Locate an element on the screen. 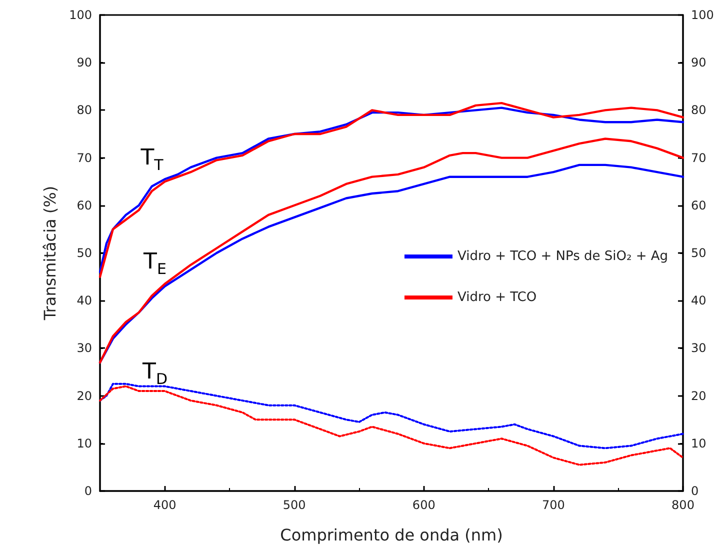 The height and width of the screenshot is (558, 723). y2-tick-label: 90 is located at coordinates (698, 63).